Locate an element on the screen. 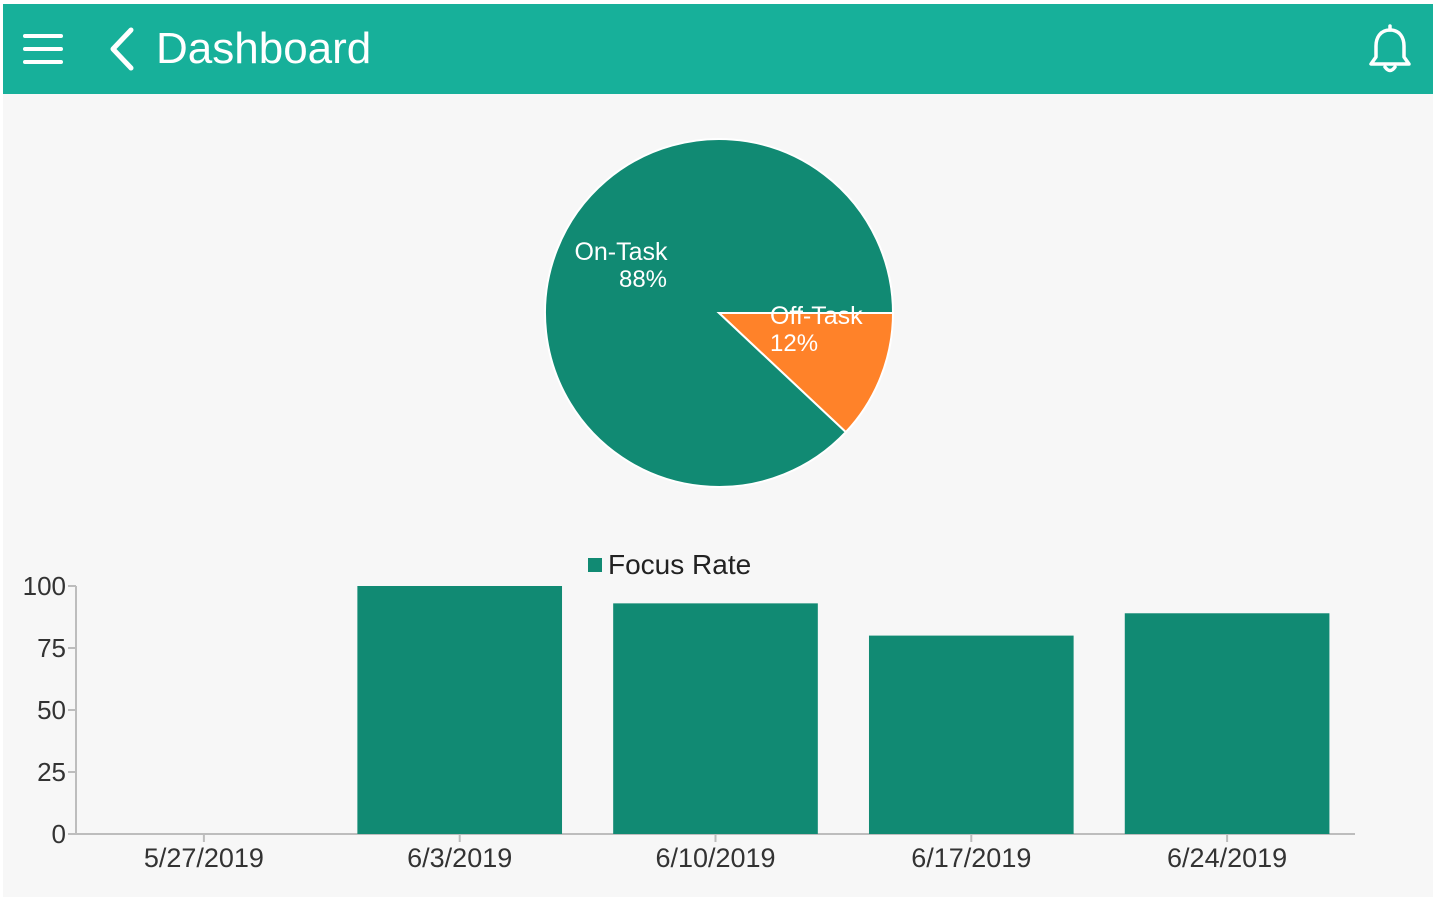 This screenshot has width=1436, height=900. pie-label-on-task: On-Task is located at coordinates (621, 252).